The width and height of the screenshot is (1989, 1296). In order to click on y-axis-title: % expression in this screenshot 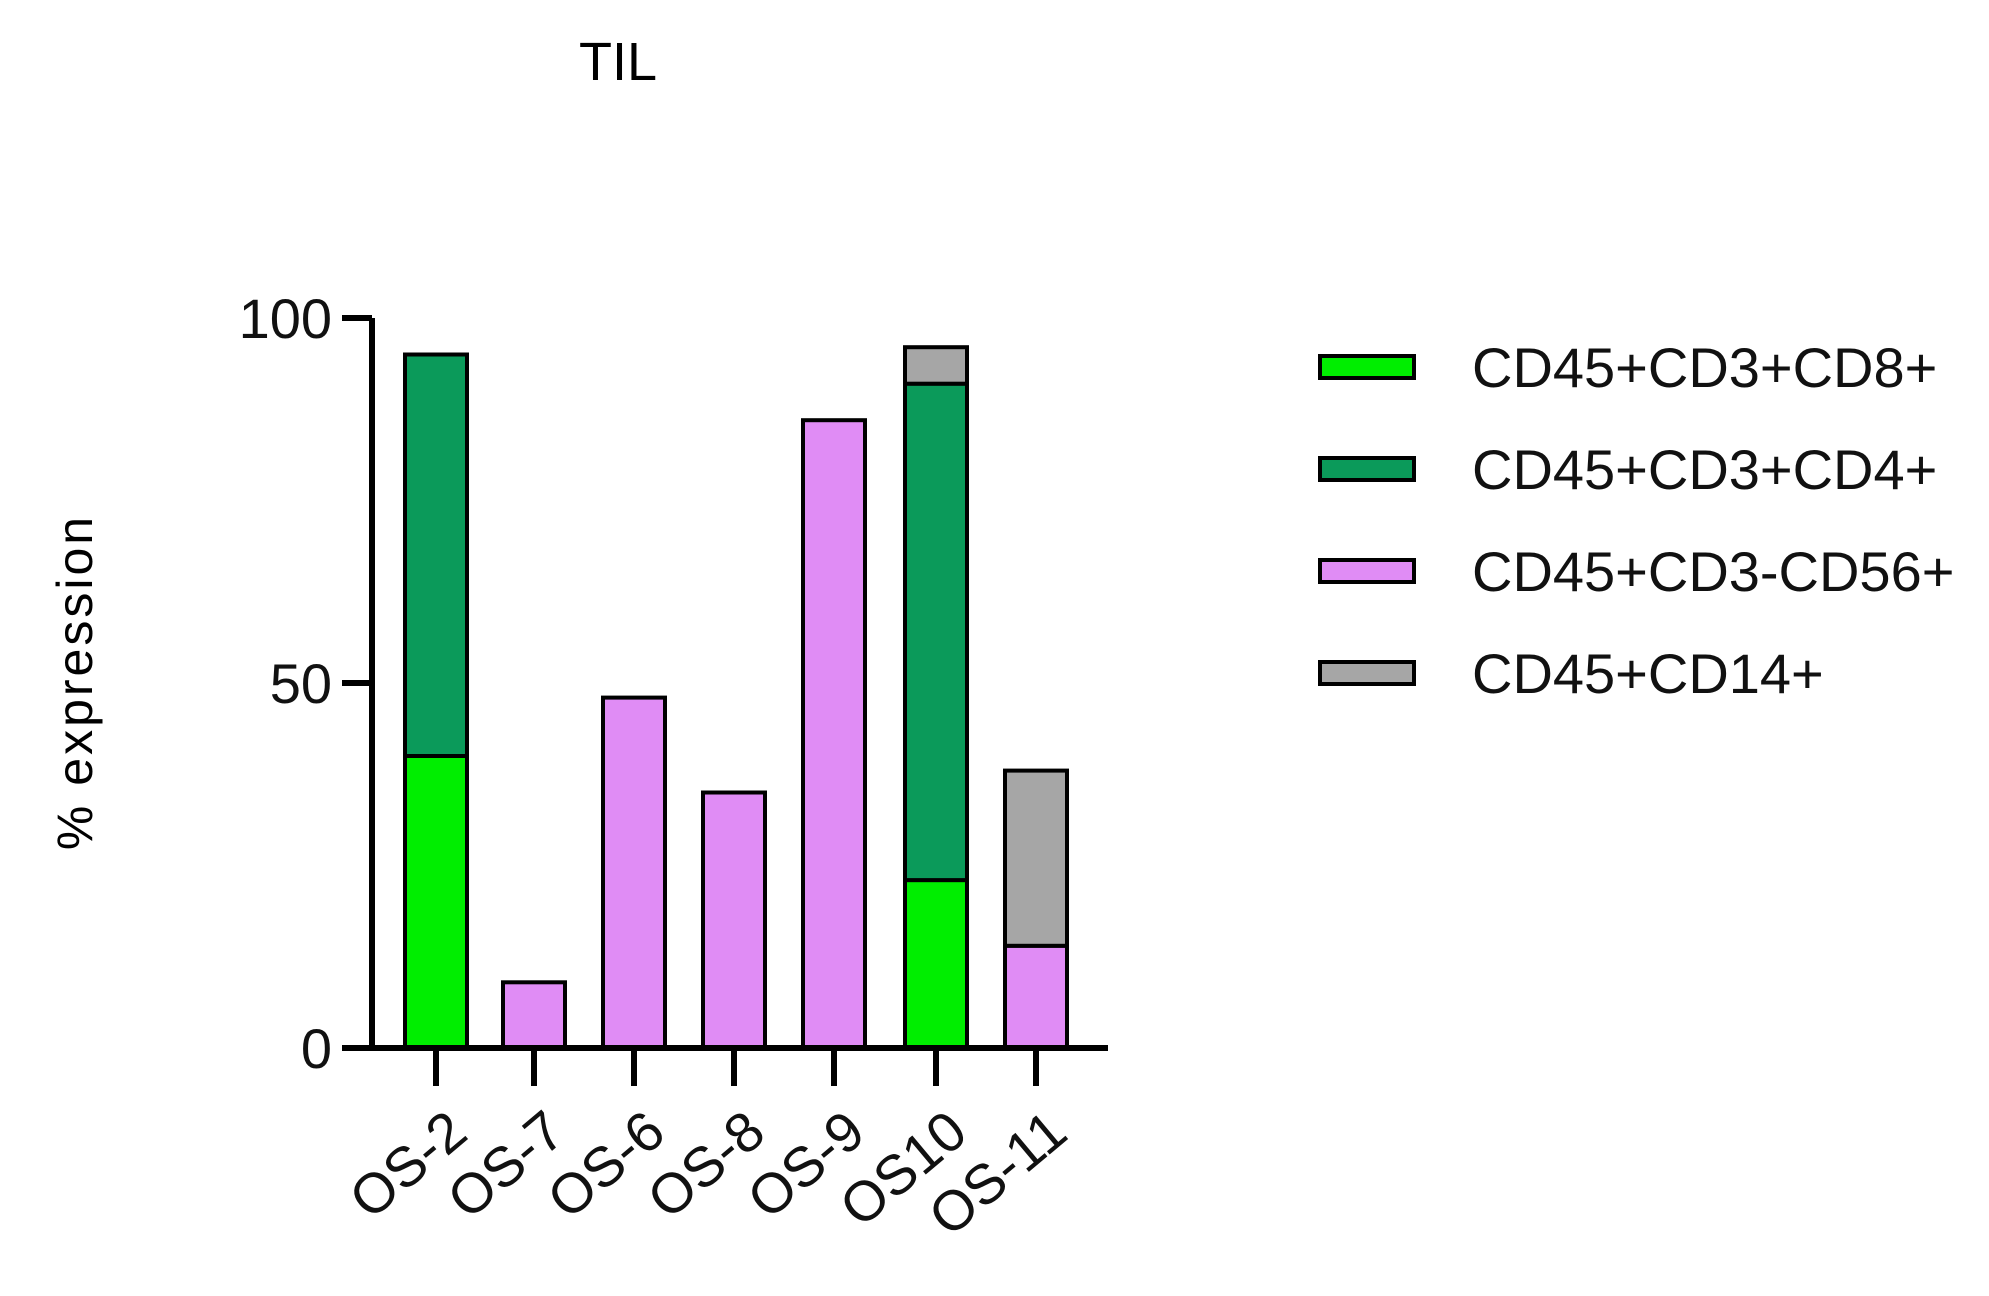, I will do `click(75, 682)`.